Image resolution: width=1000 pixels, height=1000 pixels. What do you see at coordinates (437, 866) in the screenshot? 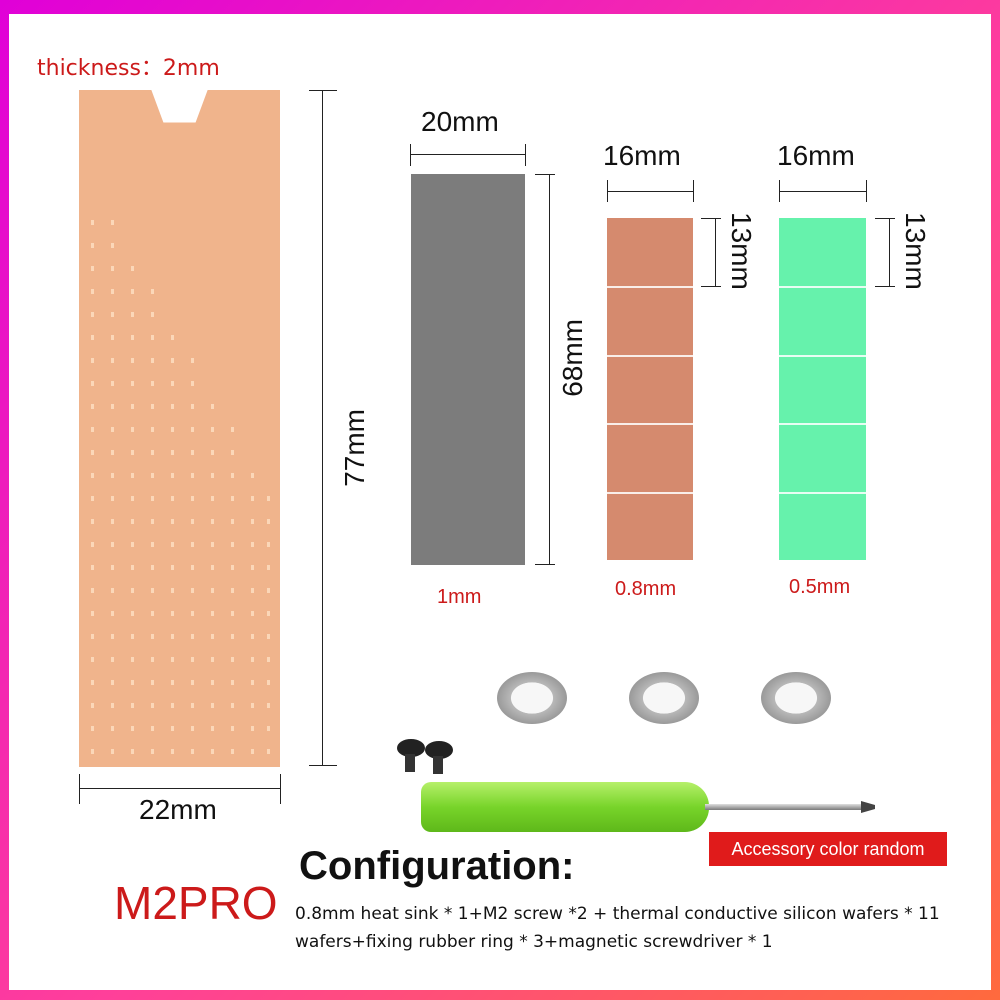
I see `configuration-title: Configuration:` at bounding box center [437, 866].